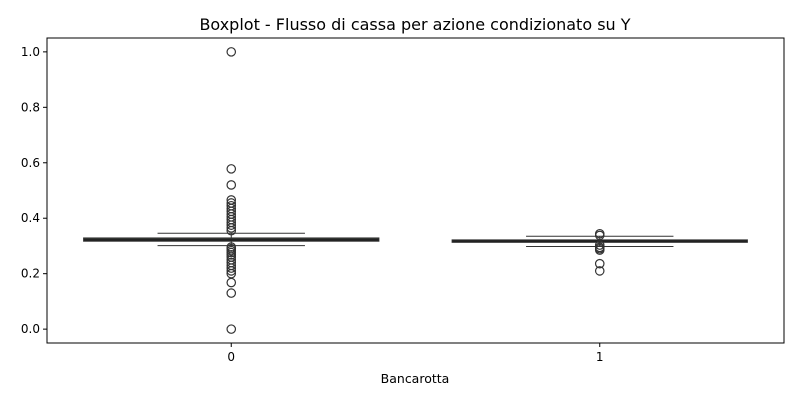 The image size is (800, 400). What do you see at coordinates (30, 329) in the screenshot?
I see `y-tick-label: 0.0` at bounding box center [30, 329].